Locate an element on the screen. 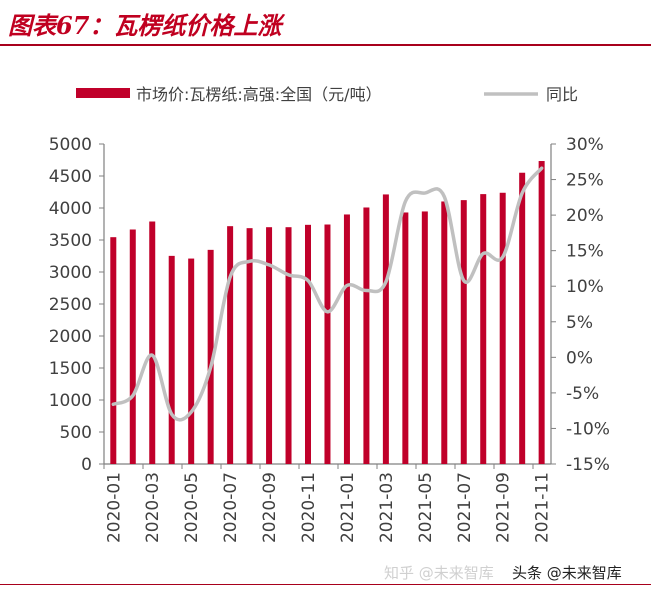  x-tick-label: 2020-11 is located at coordinates (309, 507).